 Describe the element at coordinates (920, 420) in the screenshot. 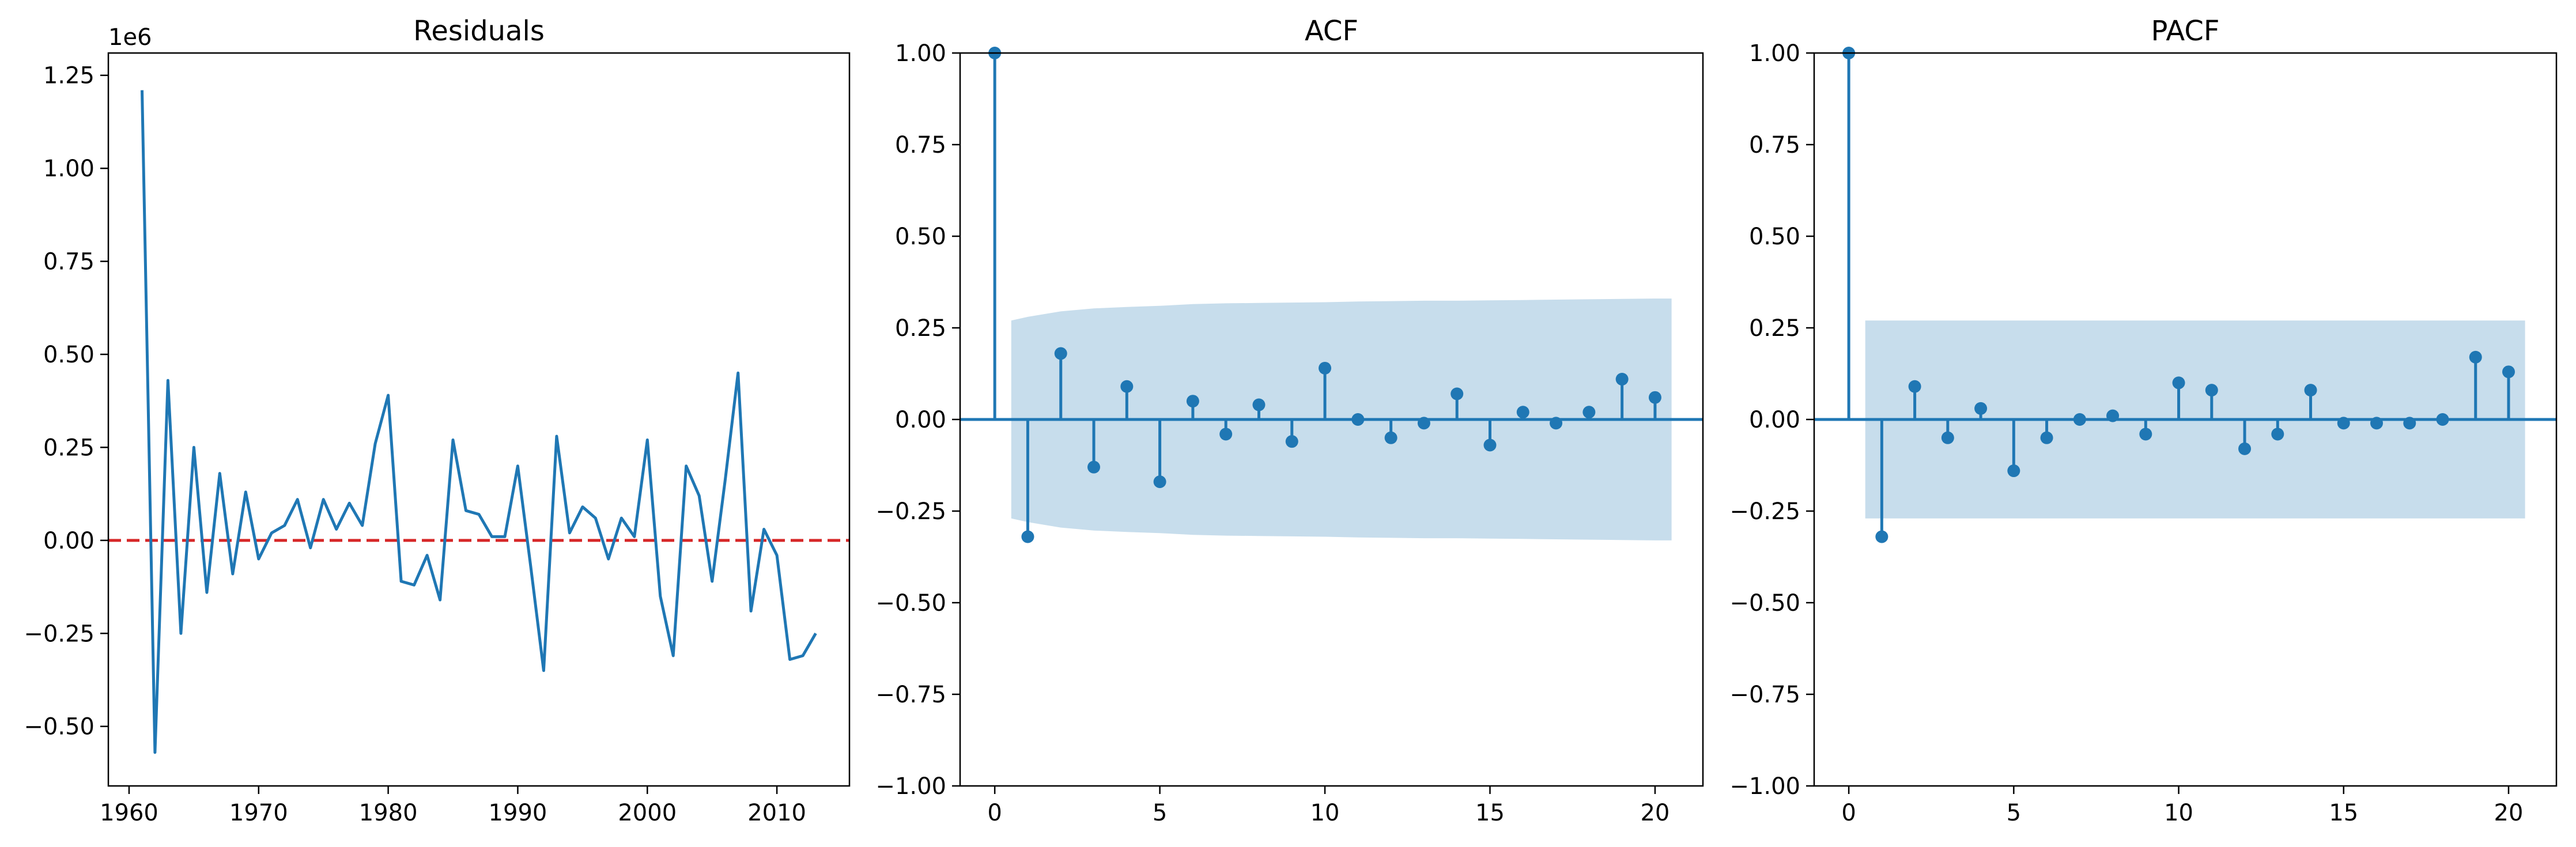

I see `acf-ytick-label: 0.00` at that location.